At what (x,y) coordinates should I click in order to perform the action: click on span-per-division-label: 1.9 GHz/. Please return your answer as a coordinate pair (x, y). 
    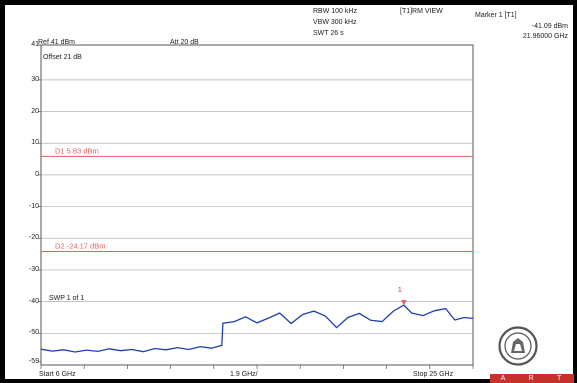
    Looking at the image, I should click on (244, 374).